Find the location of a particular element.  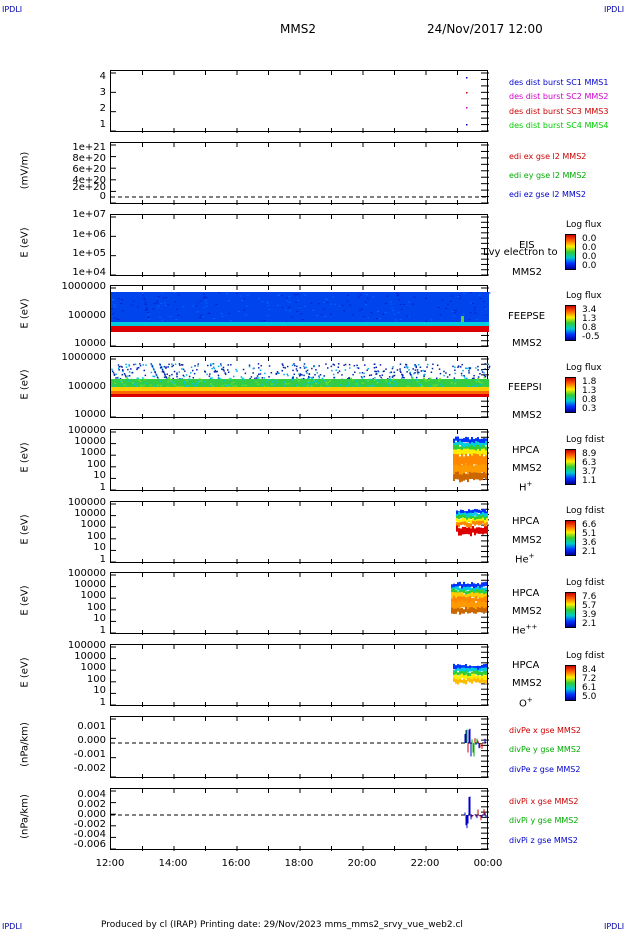

tick-label: 10000 is located at coordinates (90, 656).